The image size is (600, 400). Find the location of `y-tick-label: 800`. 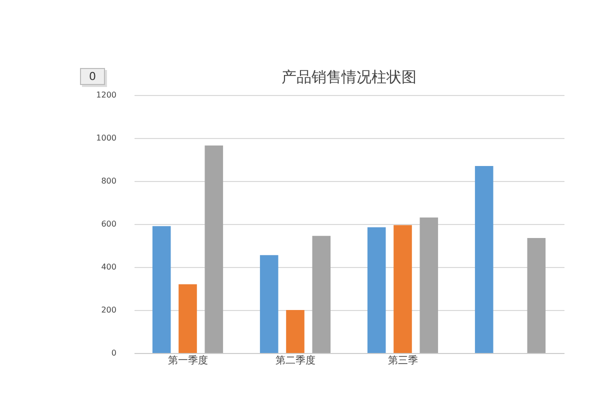

y-tick-label: 800 is located at coordinates (108, 181).